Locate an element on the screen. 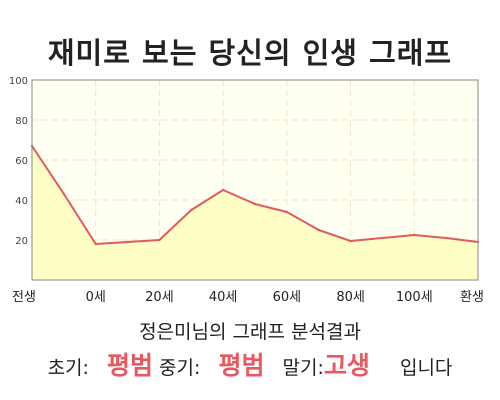 This screenshot has width=500, height=400. x-tick-label: 60세 is located at coordinates (287, 297).